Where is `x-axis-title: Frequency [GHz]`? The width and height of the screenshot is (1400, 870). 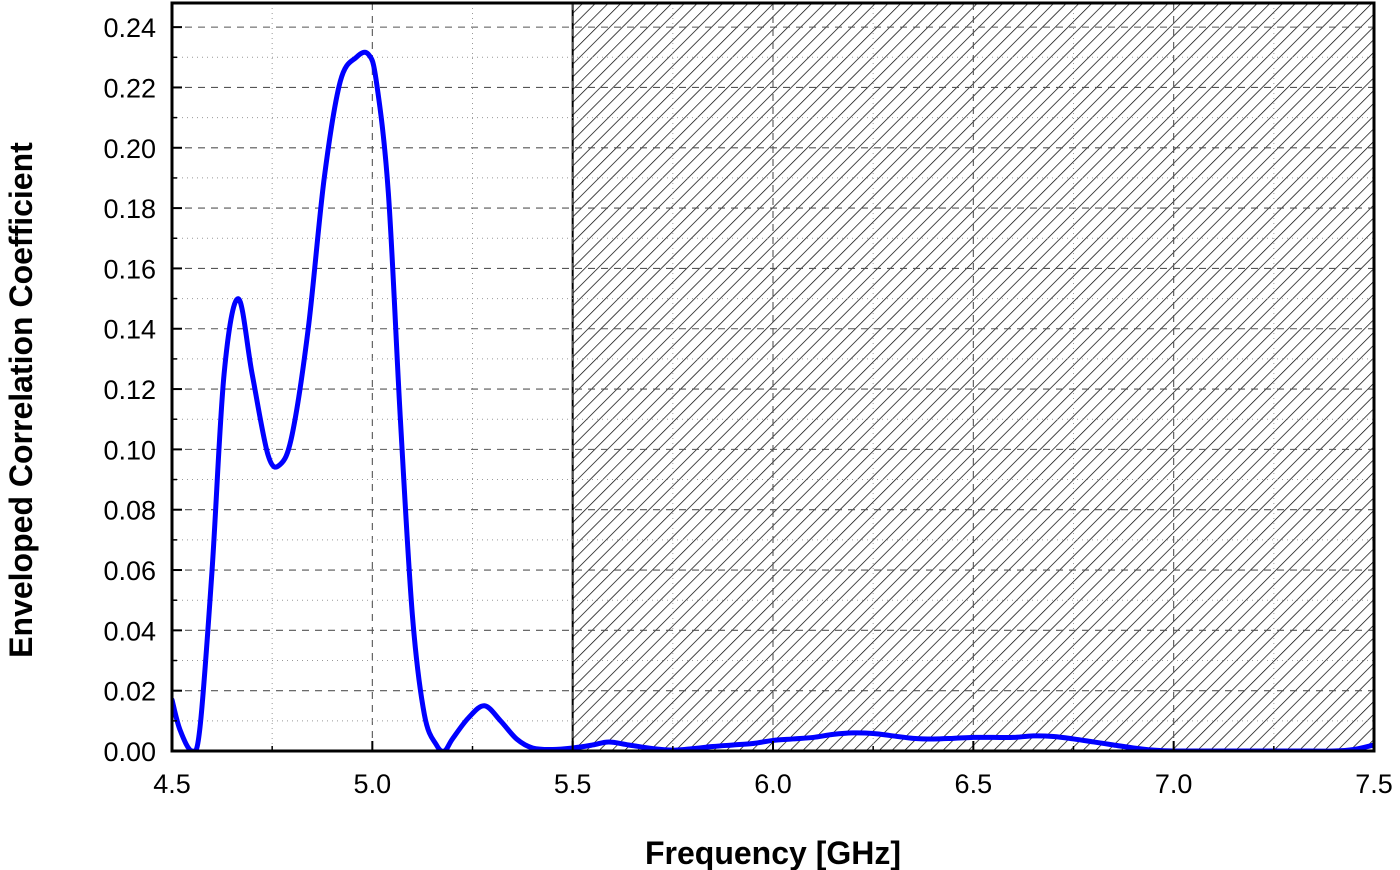
x-axis-title: Frequency [GHz] is located at coordinates (773, 852).